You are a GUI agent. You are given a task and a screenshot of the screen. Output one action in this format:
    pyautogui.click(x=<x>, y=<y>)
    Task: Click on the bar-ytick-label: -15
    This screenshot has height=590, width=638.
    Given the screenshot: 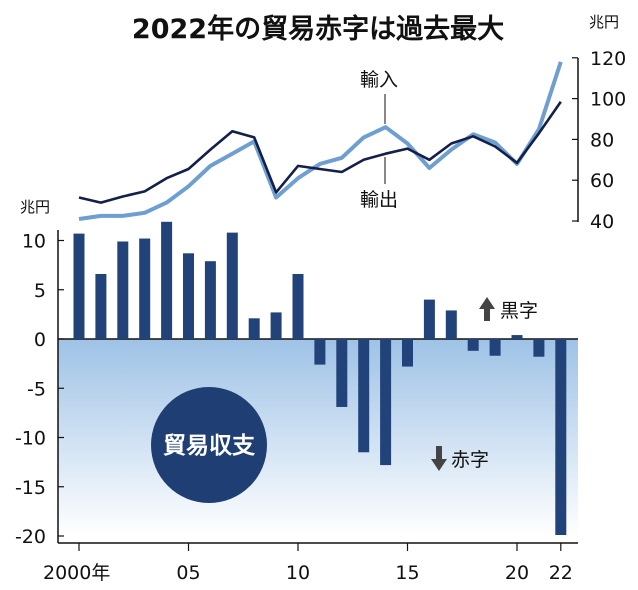 What is the action you would take?
    pyautogui.click(x=30, y=488)
    